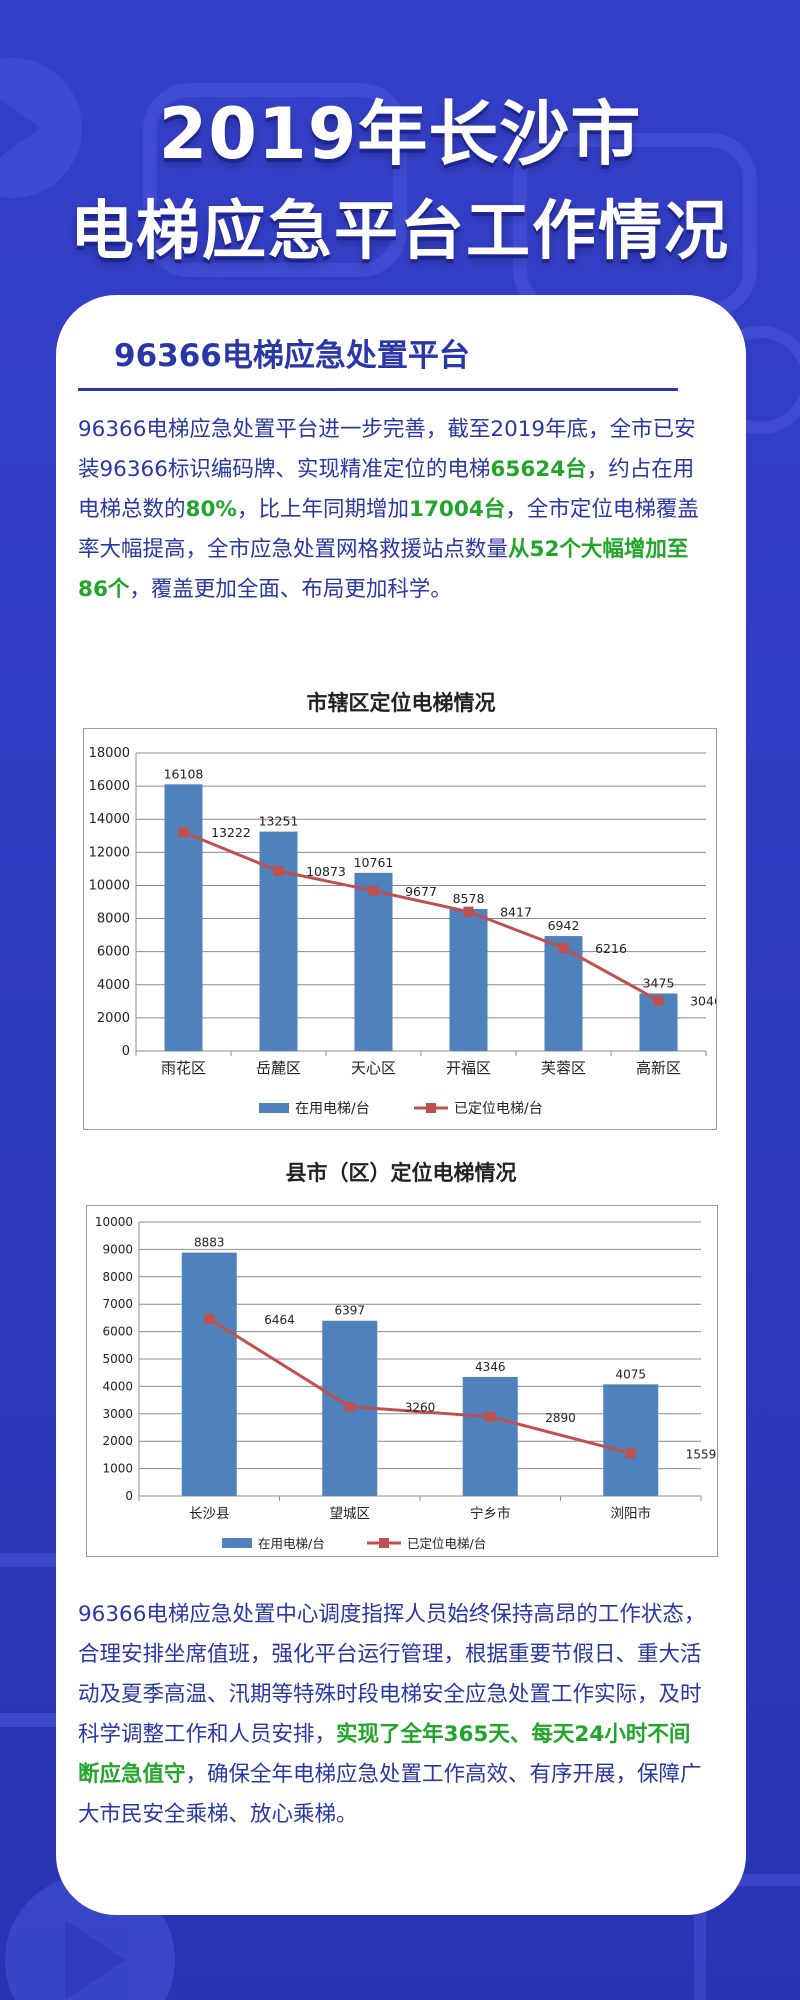 This screenshot has width=800, height=2000. I want to click on line-data-label: 2890, so click(560, 1418).